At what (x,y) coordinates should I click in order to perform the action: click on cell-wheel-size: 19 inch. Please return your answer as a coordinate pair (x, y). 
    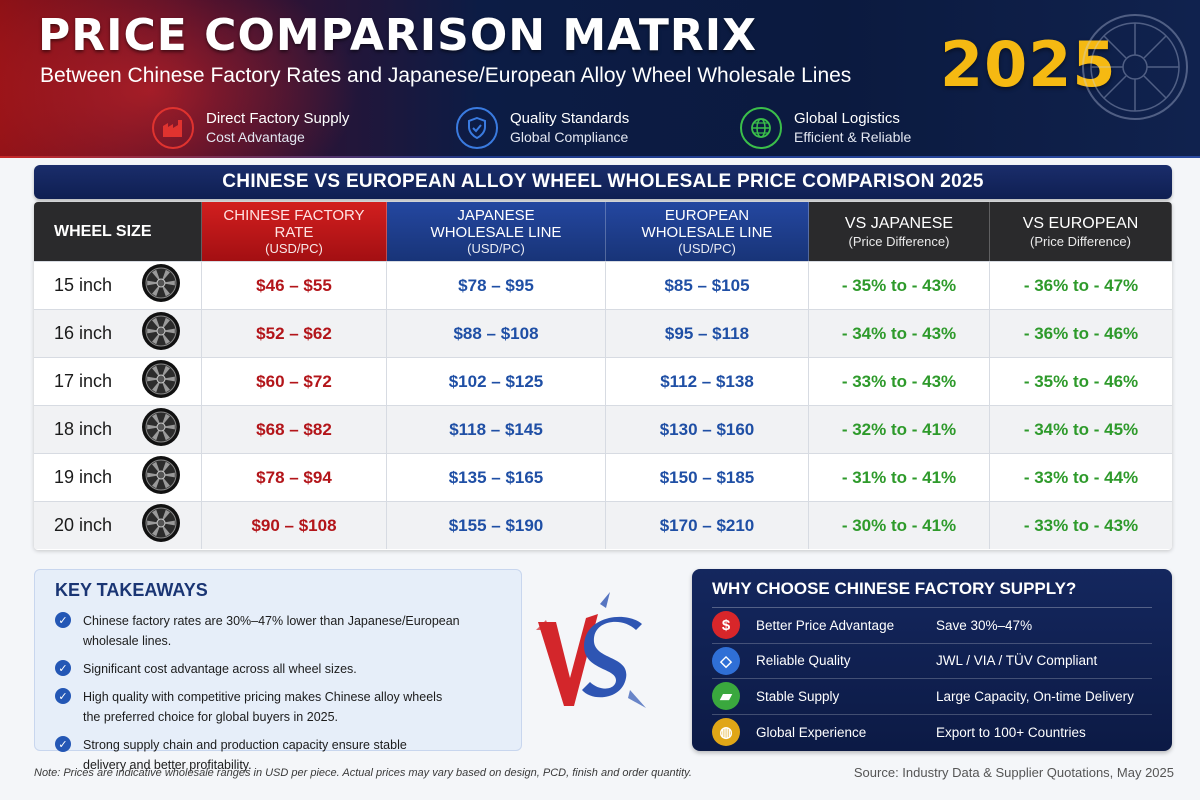
    Looking at the image, I should click on (118, 477).